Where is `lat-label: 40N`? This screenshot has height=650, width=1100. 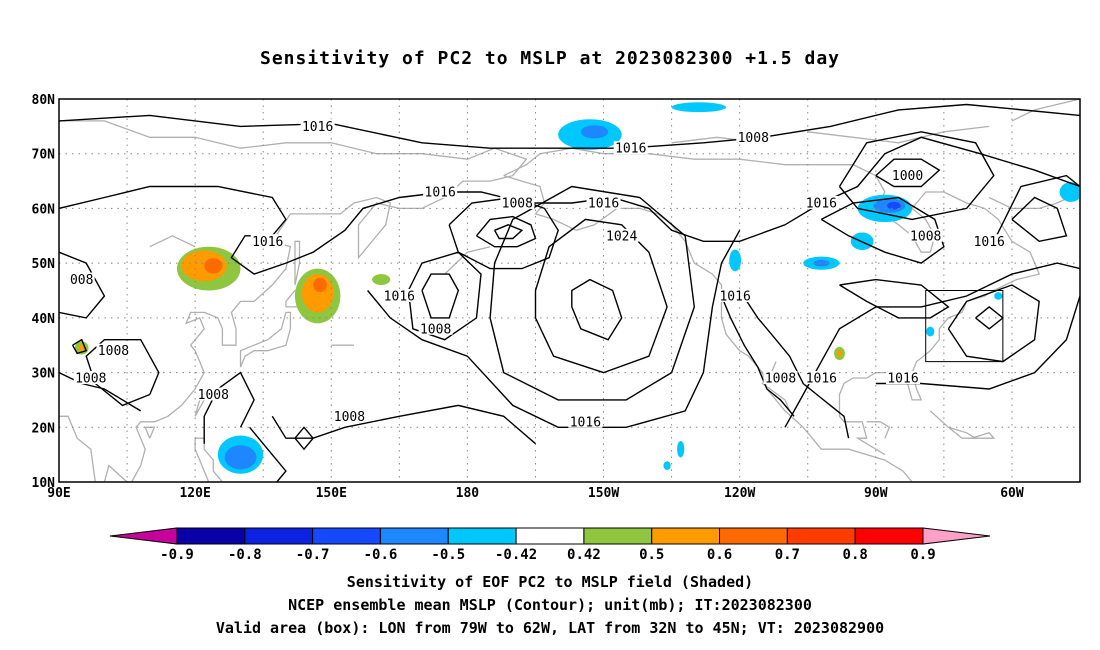
lat-label: 40N is located at coordinates (44, 319).